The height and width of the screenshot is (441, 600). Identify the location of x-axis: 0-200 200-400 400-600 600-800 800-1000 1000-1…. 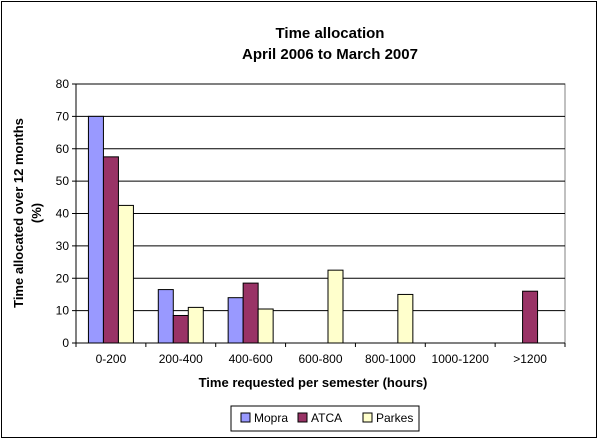
(320, 354).